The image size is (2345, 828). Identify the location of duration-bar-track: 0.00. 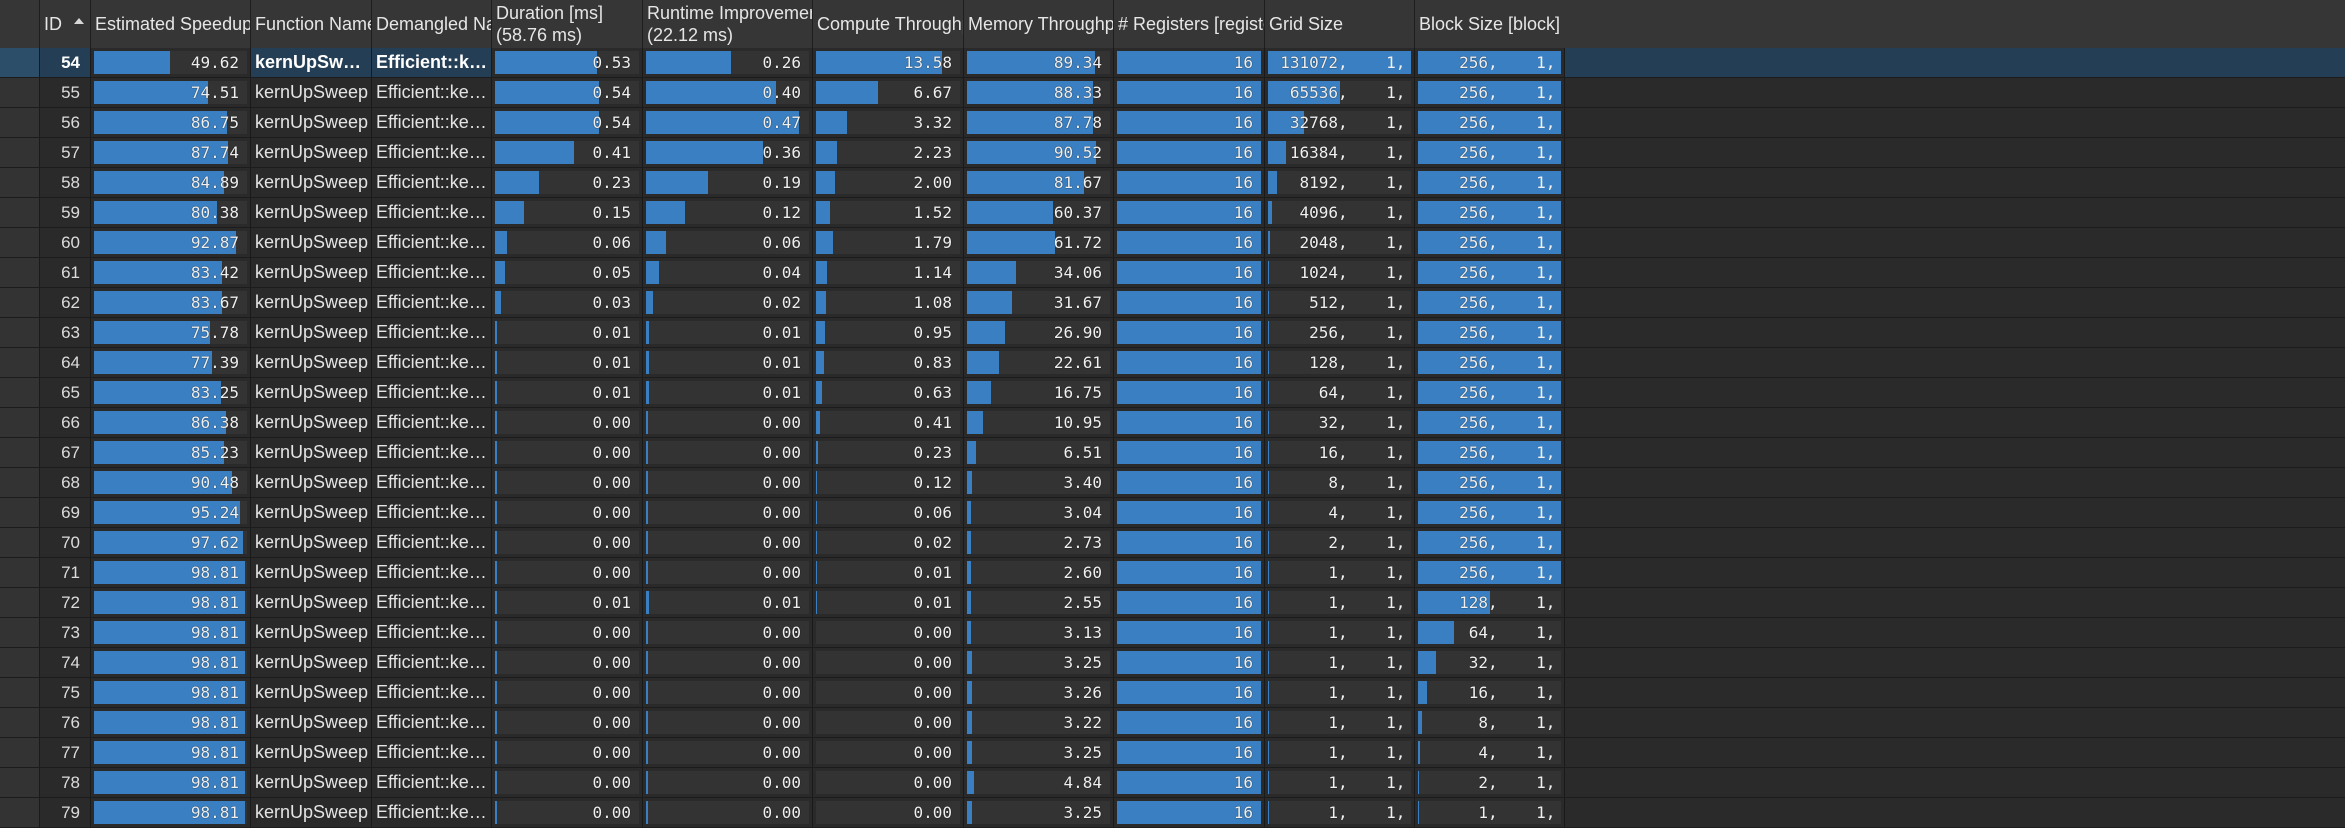
(567, 782).